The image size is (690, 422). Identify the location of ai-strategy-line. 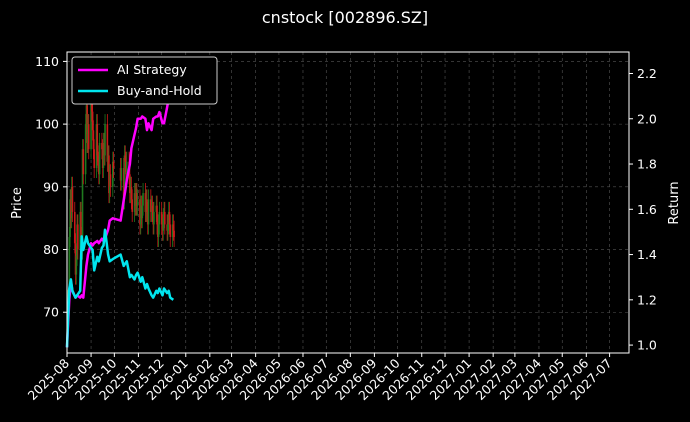
(120, 210).